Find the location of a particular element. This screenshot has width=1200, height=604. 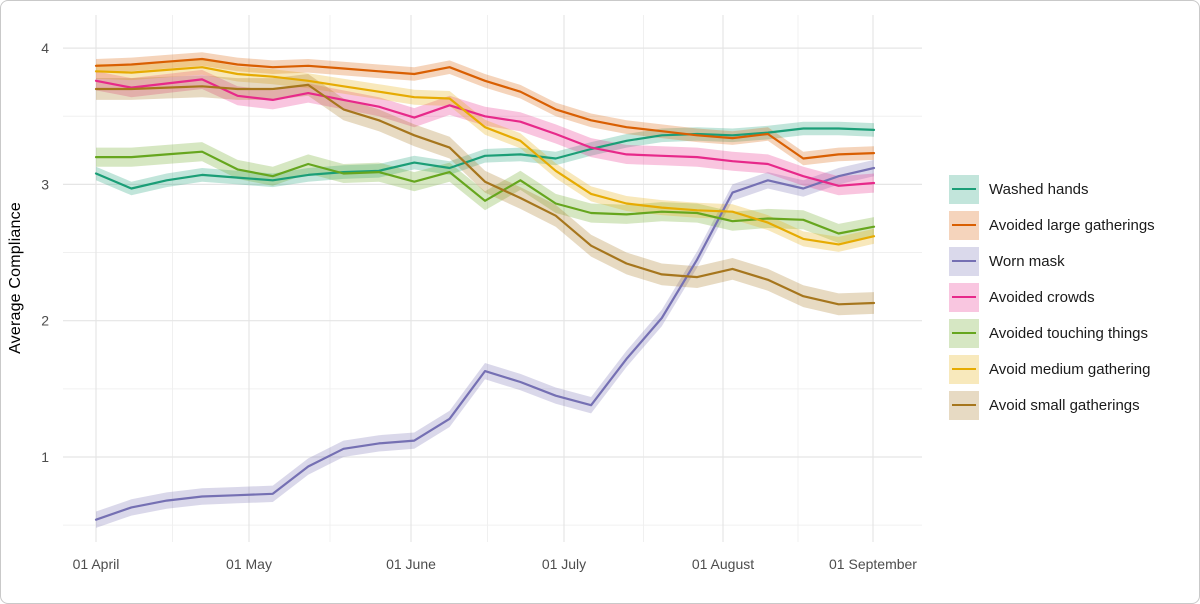

legend-label: Avoided touching things is located at coordinates (1069, 333).